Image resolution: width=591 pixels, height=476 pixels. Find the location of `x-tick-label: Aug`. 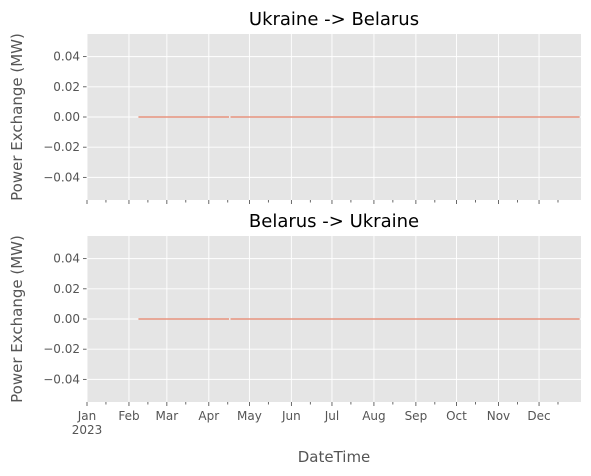

x-tick-label: Aug is located at coordinates (373, 416).